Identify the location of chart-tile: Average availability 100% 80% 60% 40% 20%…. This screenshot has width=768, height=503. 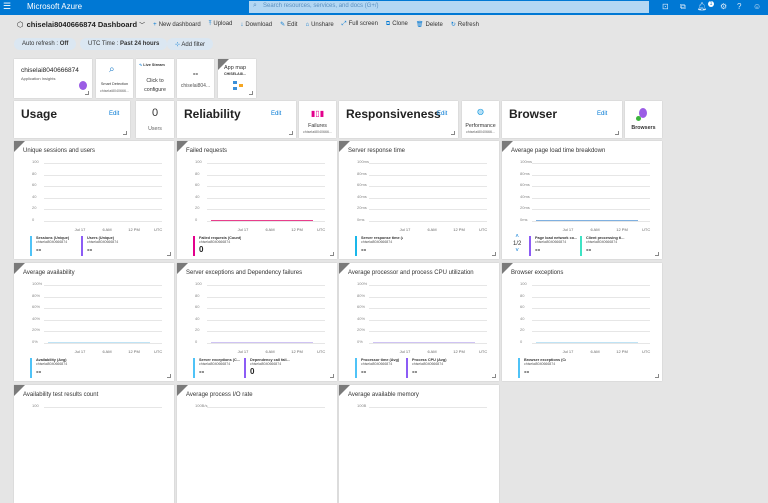
(94, 322).